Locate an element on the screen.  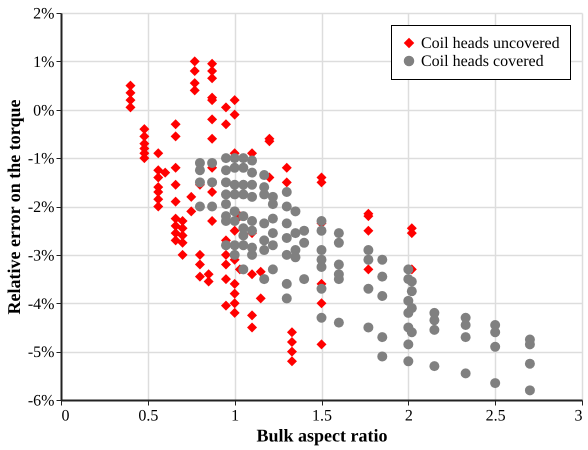
x-tick-label: 1.5 is located at coordinates (322, 416).